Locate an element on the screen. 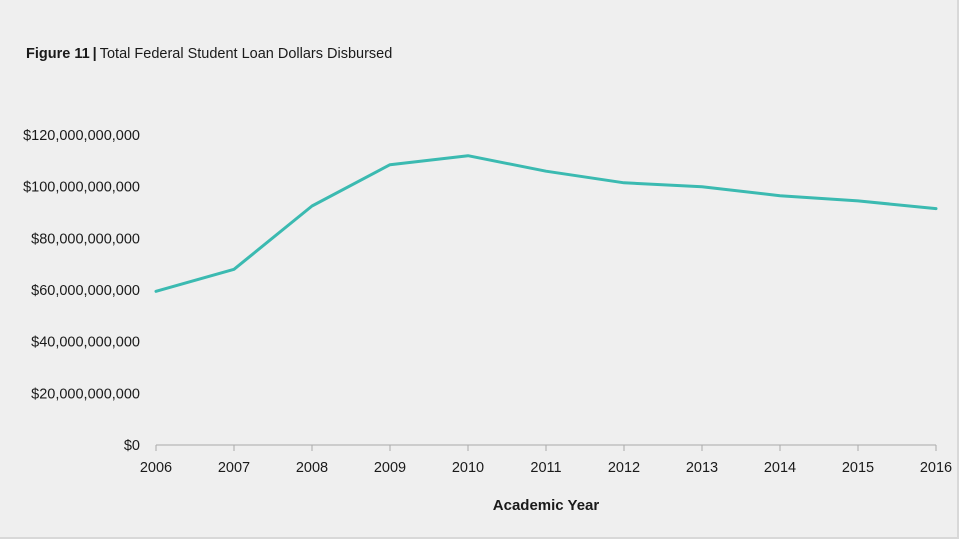 This screenshot has height=541, width=961. x-tick-label: 2011 is located at coordinates (545, 468).